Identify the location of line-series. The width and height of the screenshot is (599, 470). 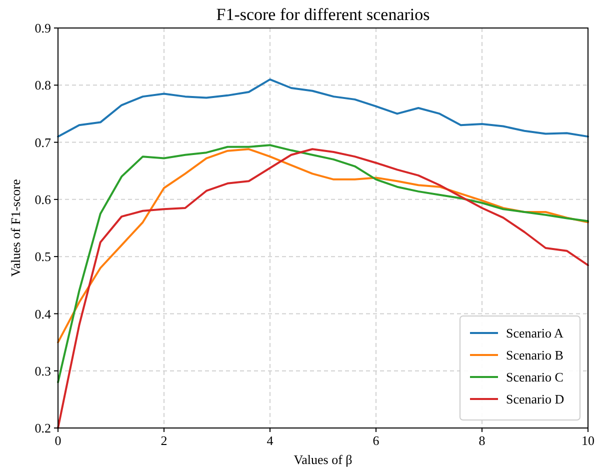
(323, 108).